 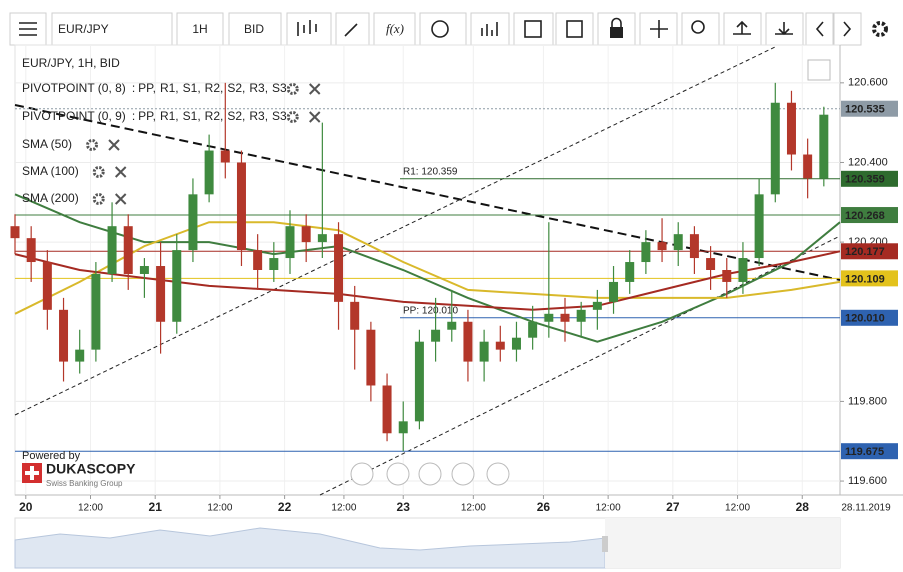 I want to click on zoom-button, so click(x=700, y=29).